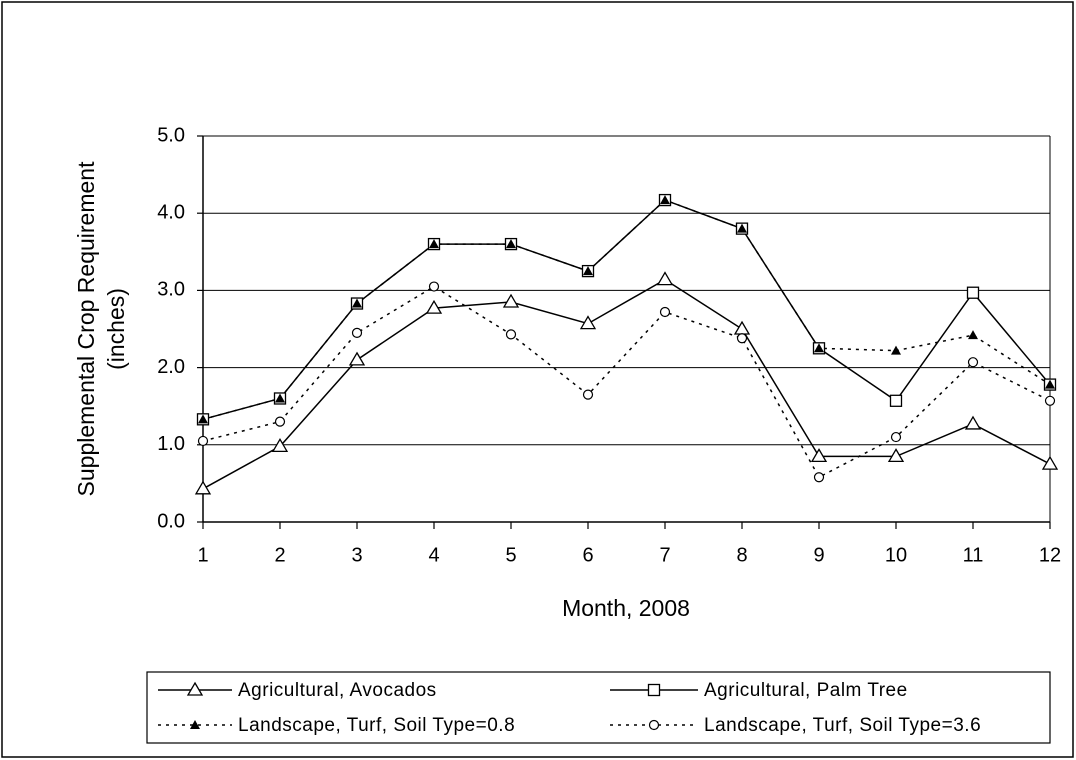  What do you see at coordinates (806, 690) in the screenshot?
I see `legend-label: Agricultural, Palm Tree` at bounding box center [806, 690].